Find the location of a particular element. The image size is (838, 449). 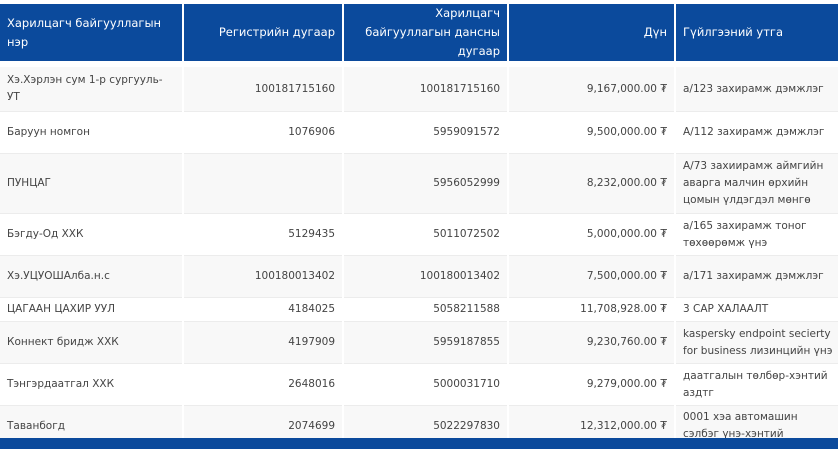

cell-account: 100181715160 is located at coordinates (425, 89).